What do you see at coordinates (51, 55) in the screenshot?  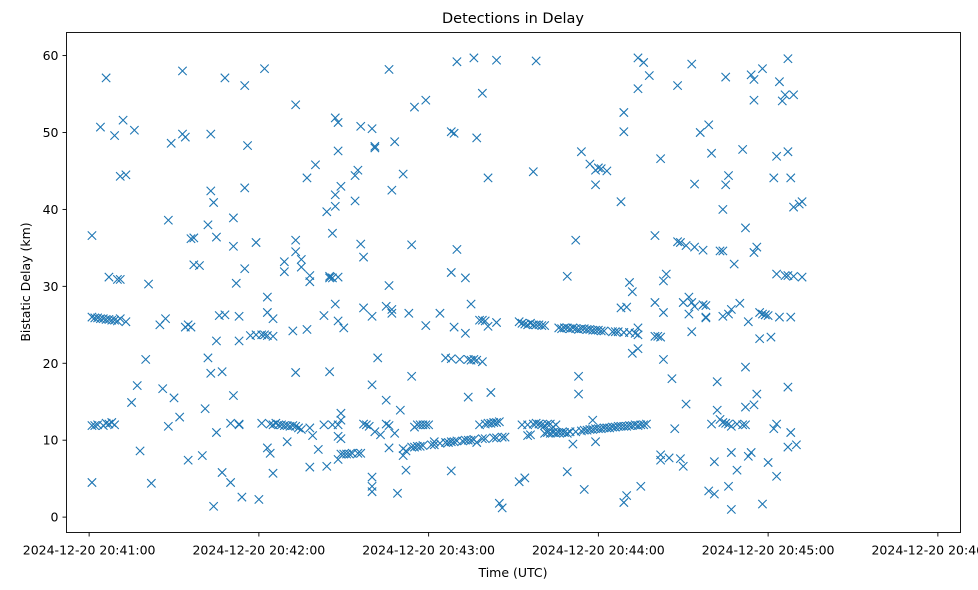 I see `y-tick-label: 60` at bounding box center [51, 55].